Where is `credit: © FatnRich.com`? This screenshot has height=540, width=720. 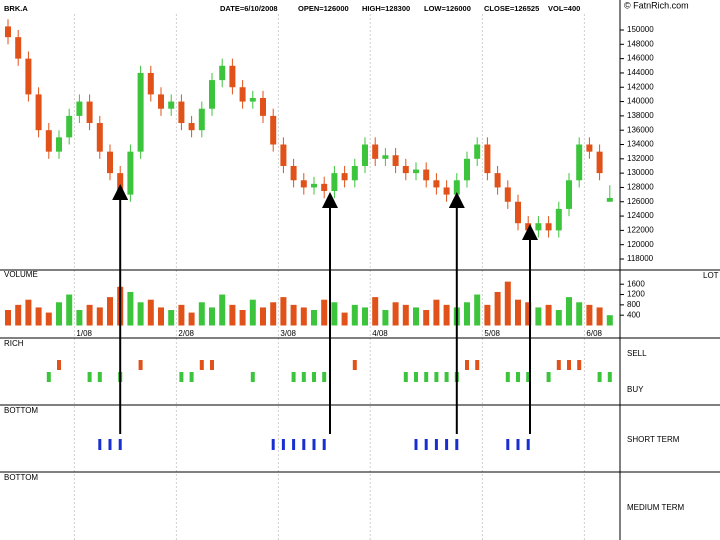 credit: © FatnRich.com is located at coordinates (656, 5).